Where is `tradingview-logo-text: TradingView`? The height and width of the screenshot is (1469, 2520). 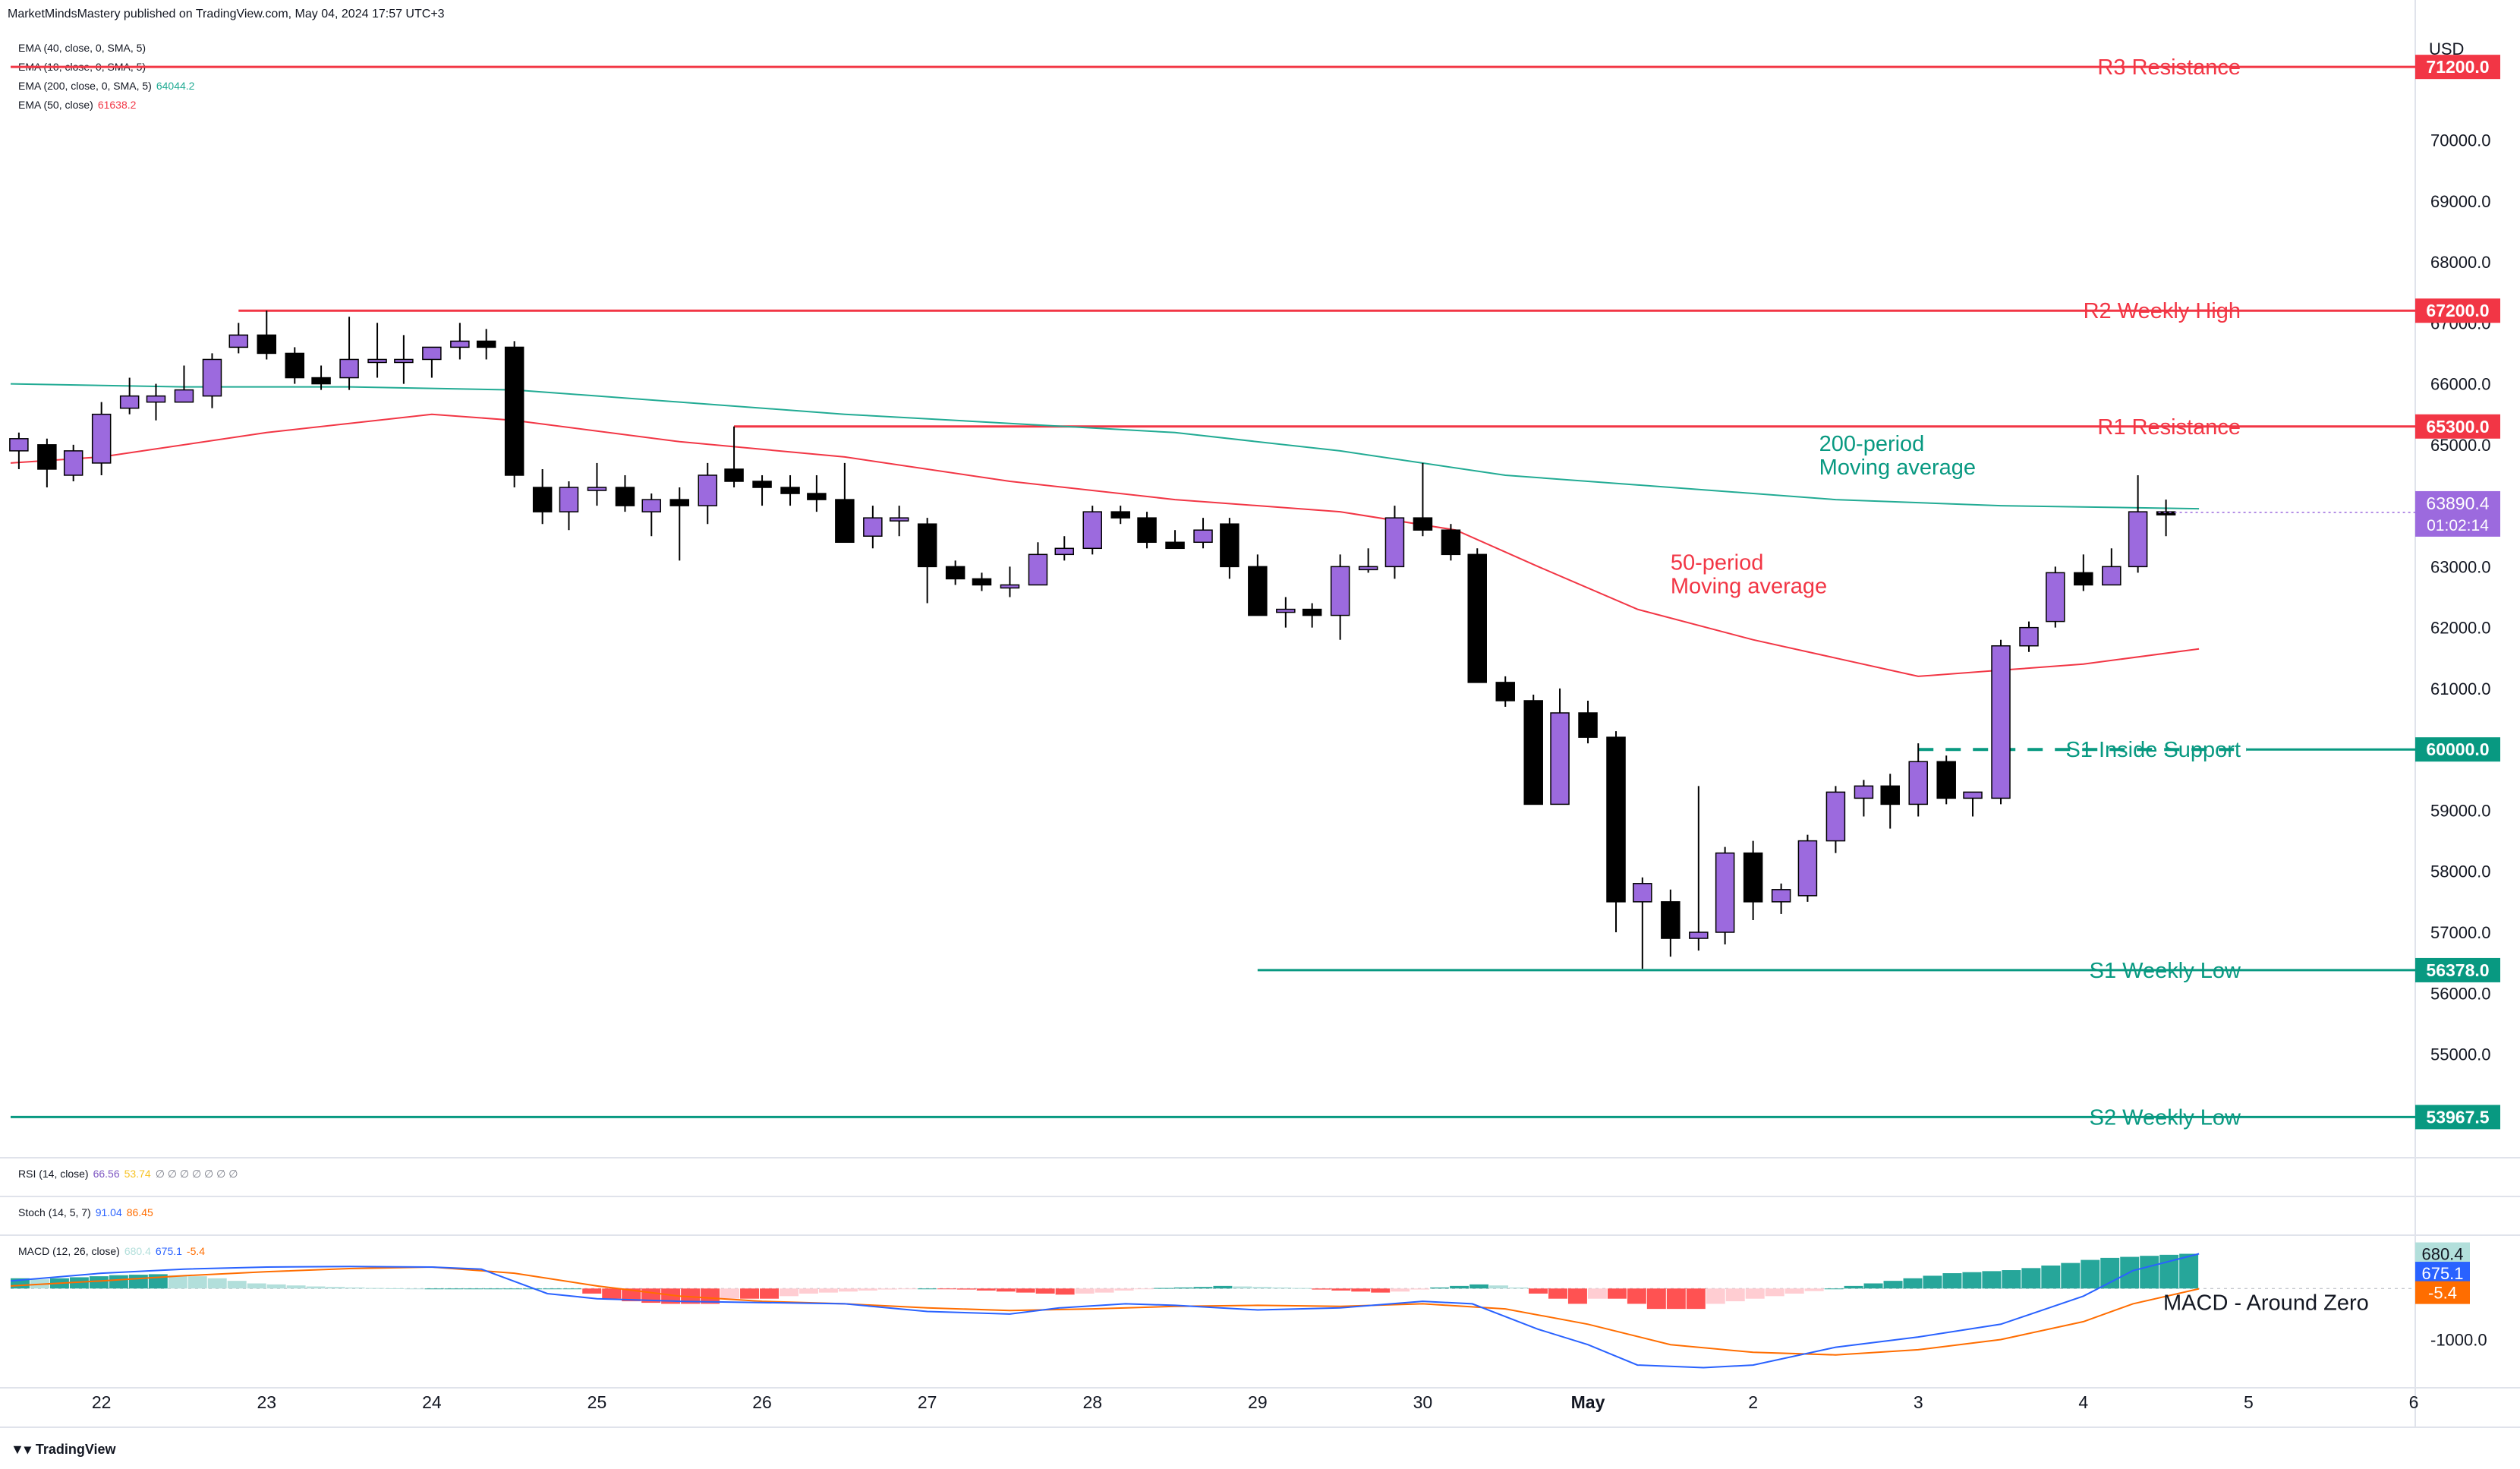 tradingview-logo-text: TradingView is located at coordinates (75, 1449).